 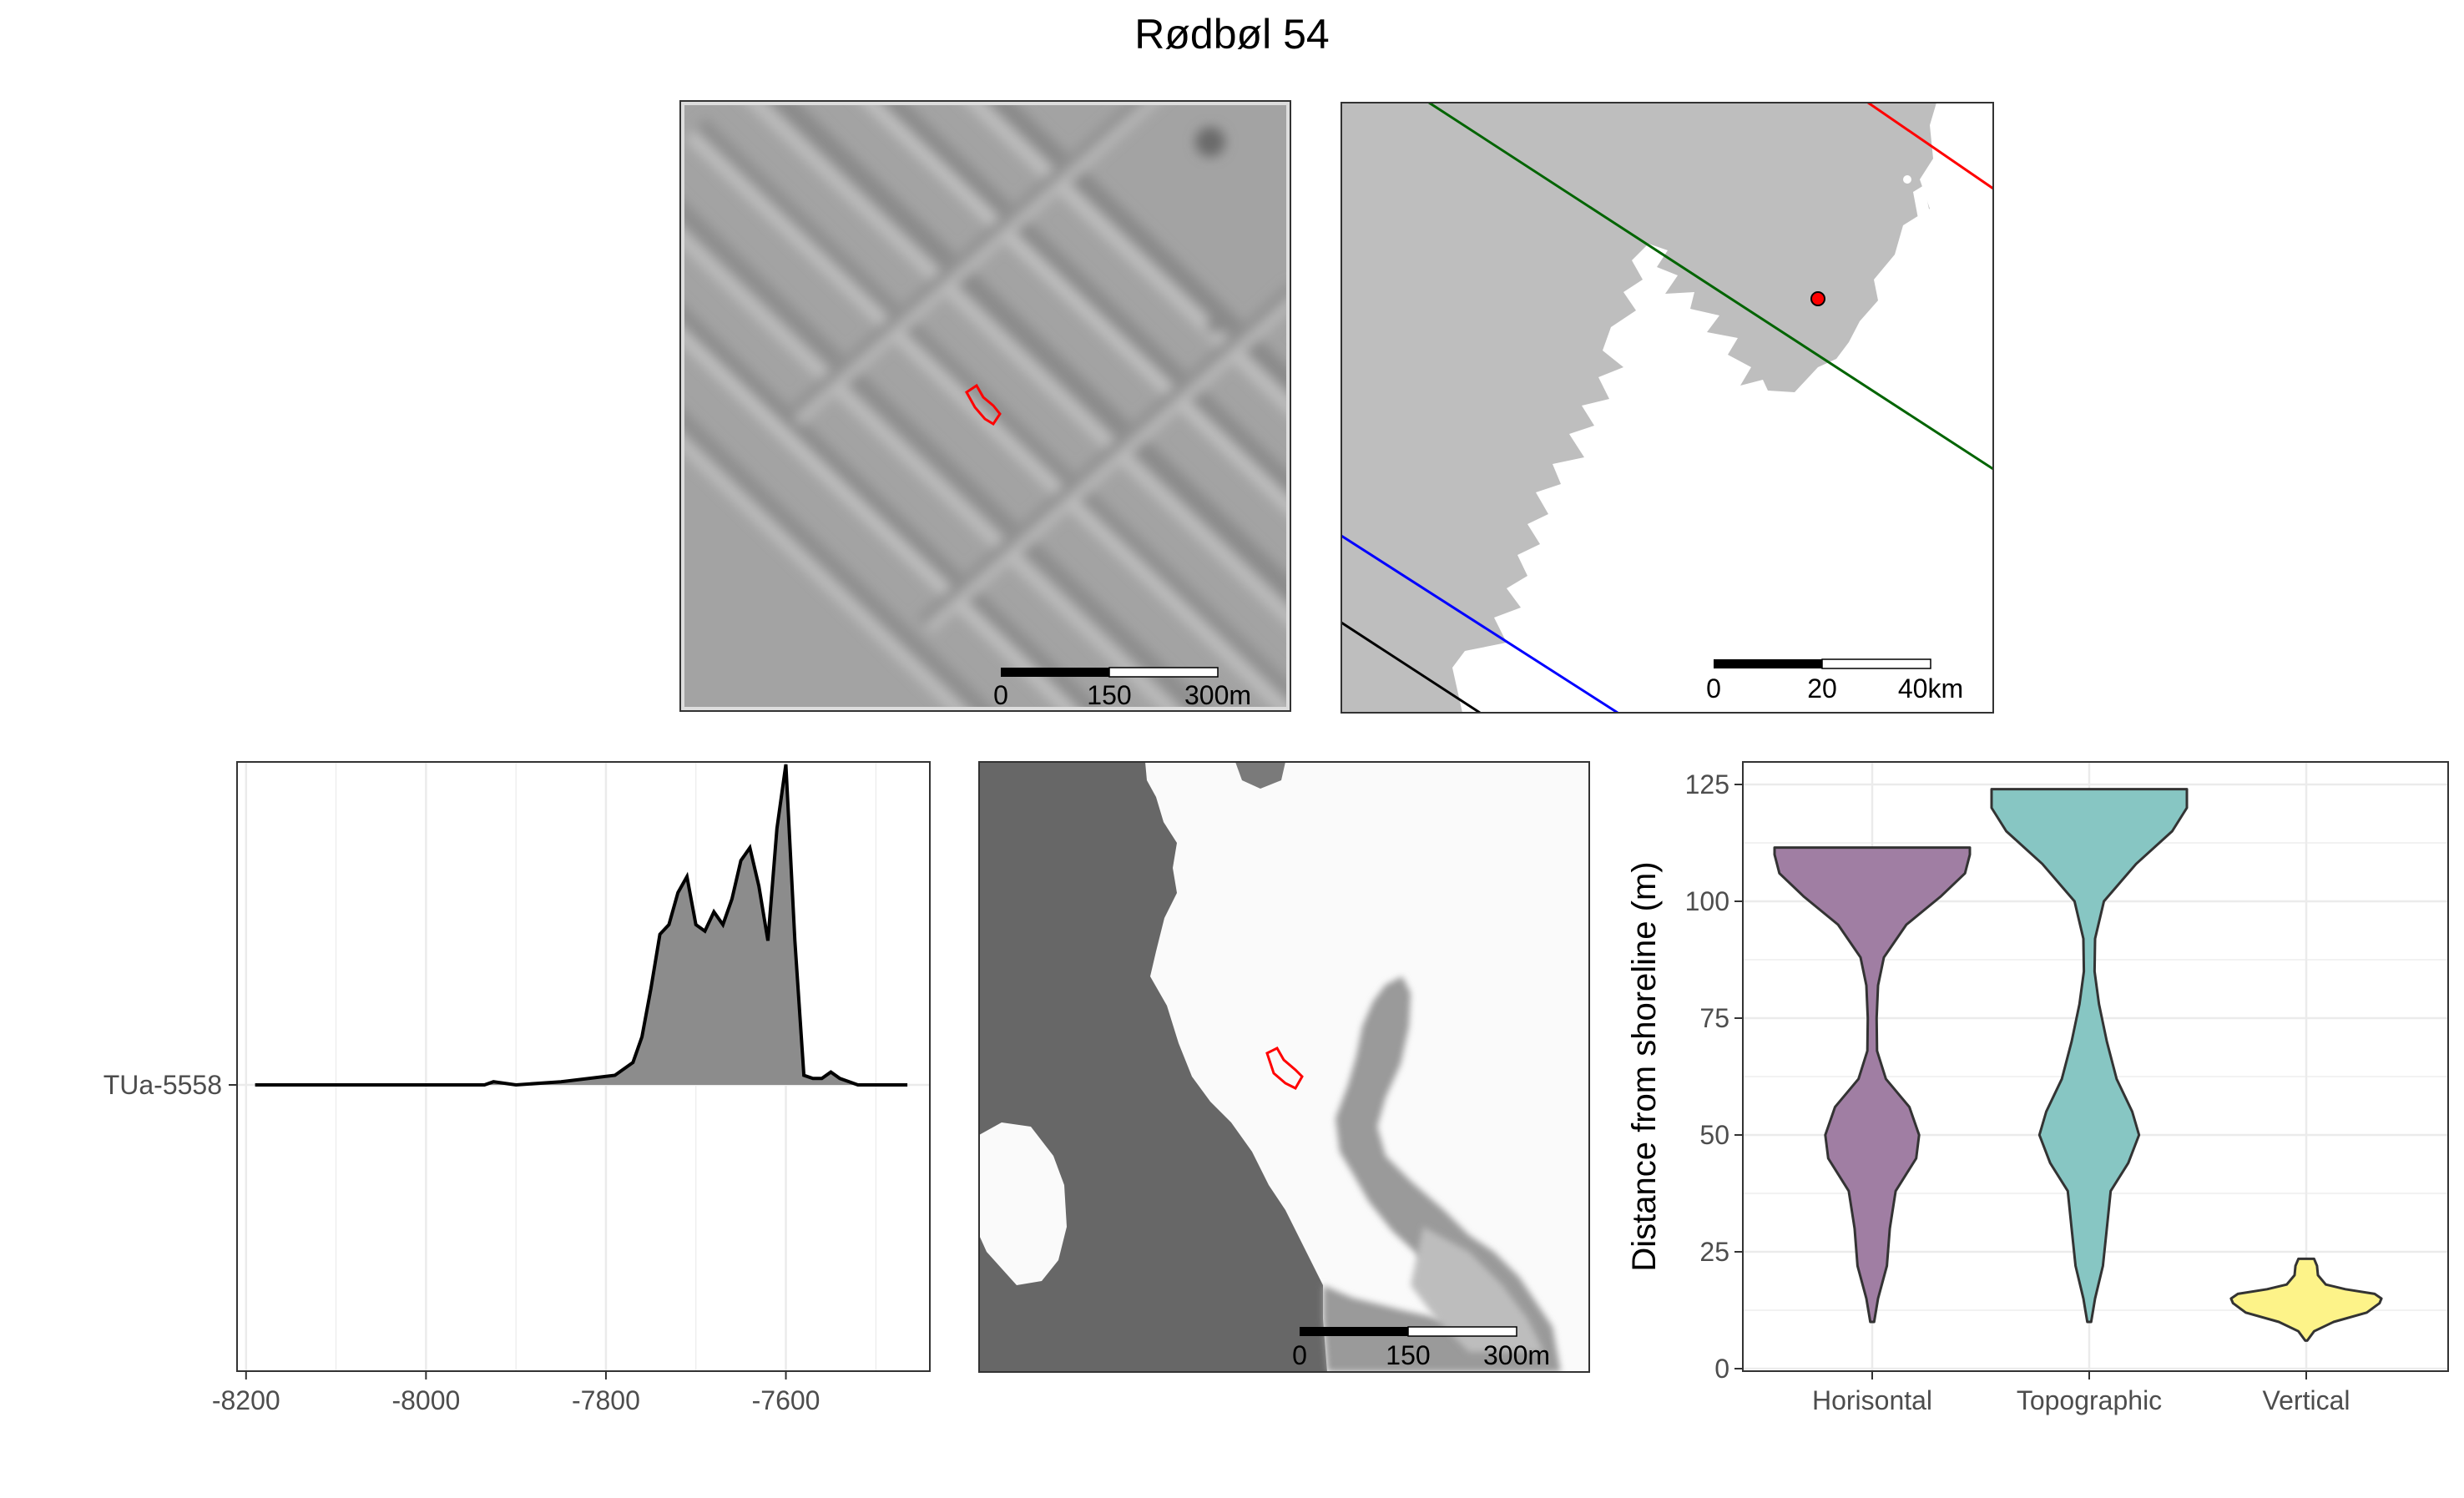 I want to click on violin-series, so click(x=2078, y=1065).